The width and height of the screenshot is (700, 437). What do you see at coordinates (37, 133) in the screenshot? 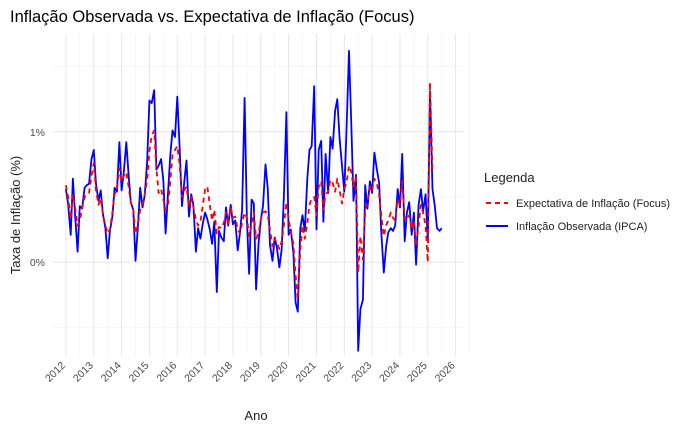
I see `y-tick-label: 1%` at bounding box center [37, 133].